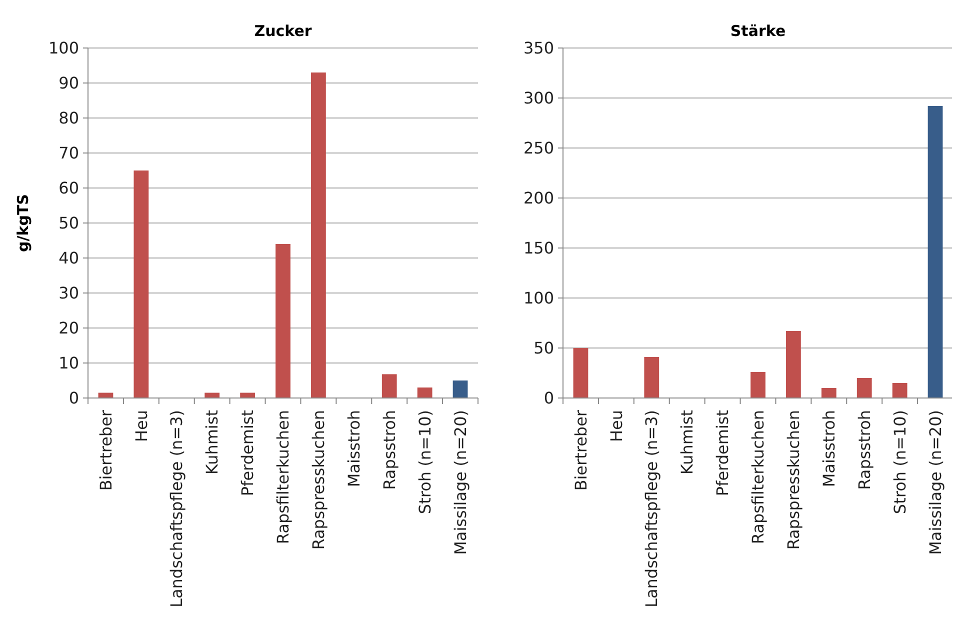 The width and height of the screenshot is (960, 617). Describe the element at coordinates (538, 198) in the screenshot. I see `y-tick-label: 200` at that location.